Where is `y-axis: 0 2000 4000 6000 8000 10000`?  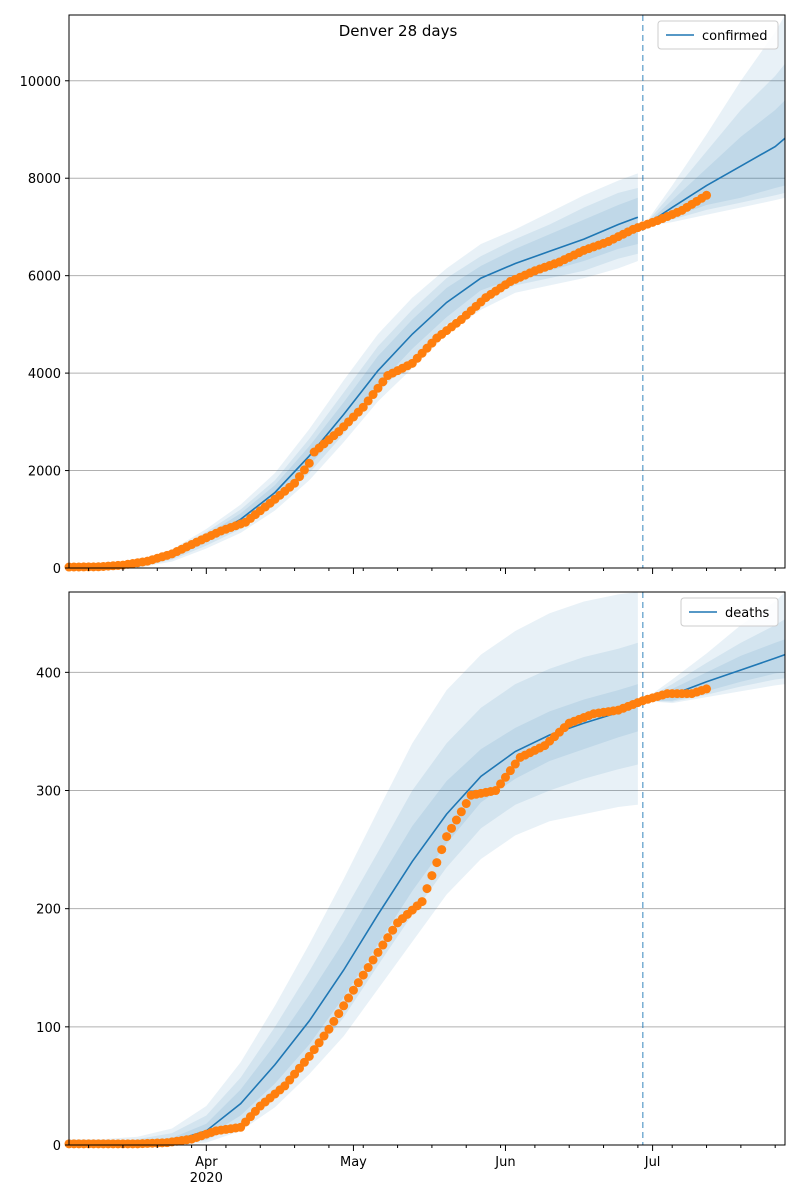
y-axis: 0 2000 4000 6000 8000 10000 is located at coordinates (44, 326).